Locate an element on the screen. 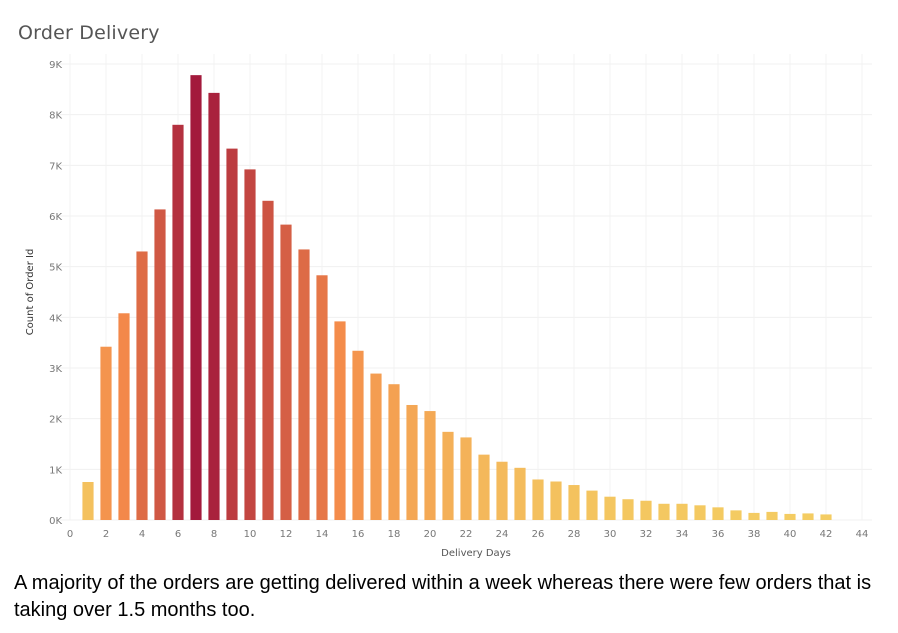  y-tick-label: 2K is located at coordinates (55, 420).